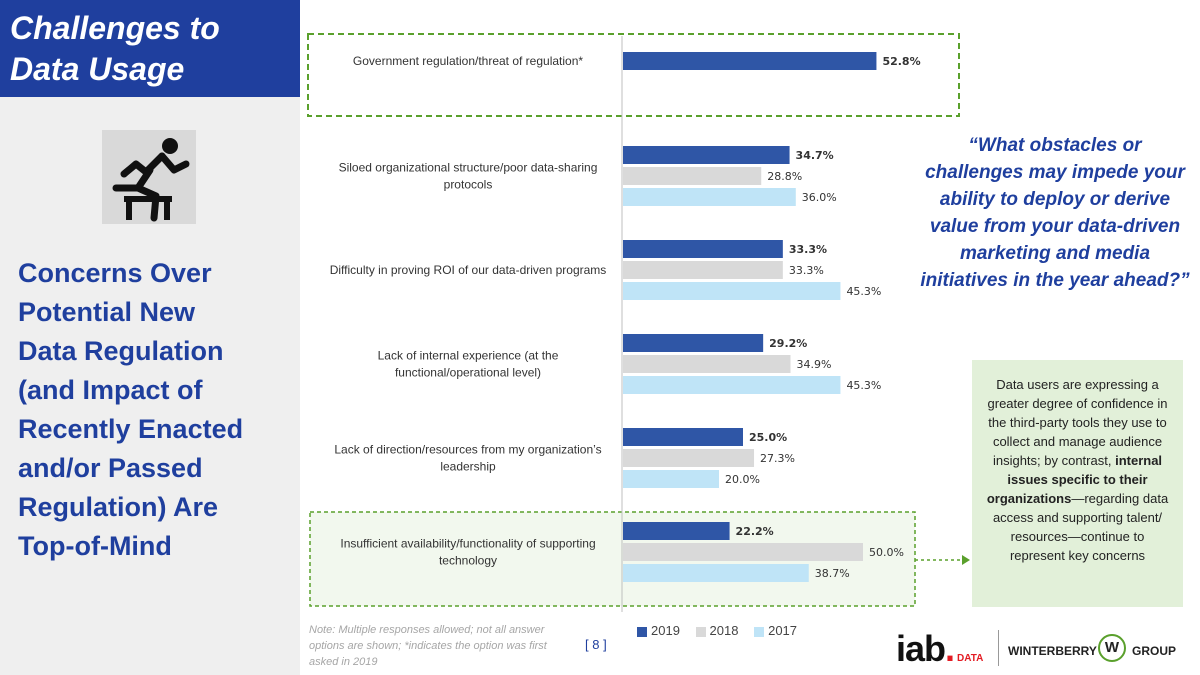 The height and width of the screenshot is (675, 1200). I want to click on legend-label: 2019, so click(665, 630).